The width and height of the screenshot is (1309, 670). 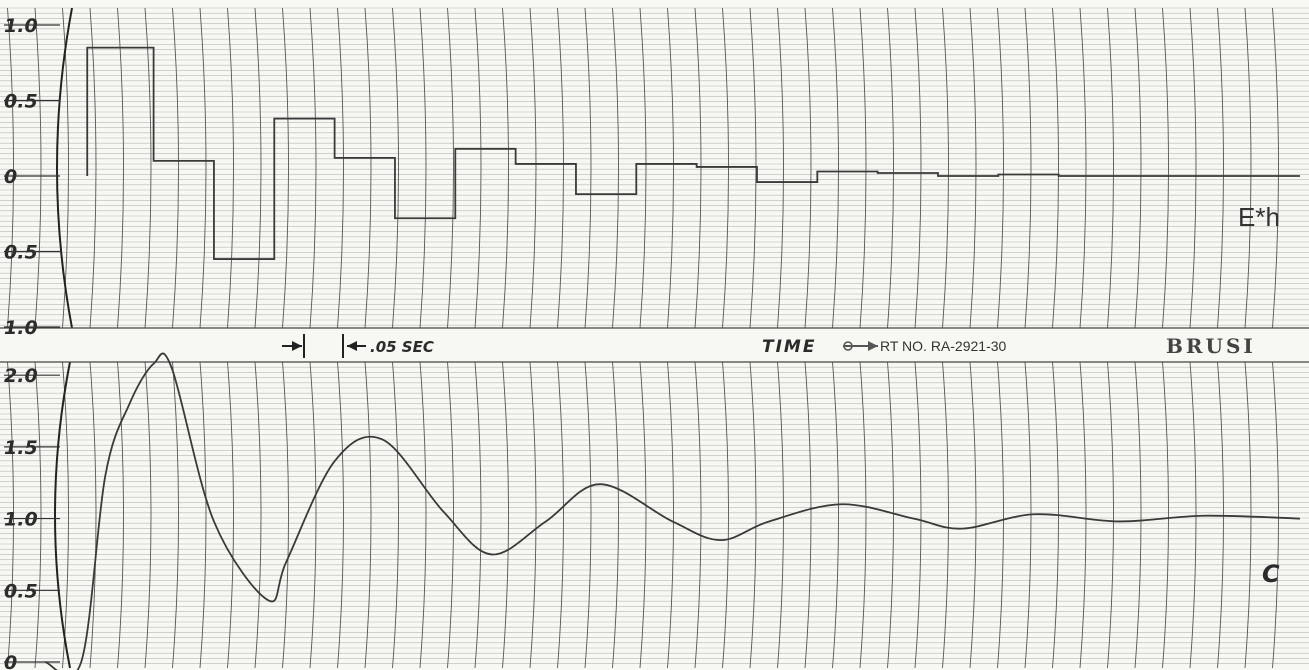 What do you see at coordinates (21, 448) in the screenshot?
I see `bottom-y-tick-label: 1.5` at bounding box center [21, 448].